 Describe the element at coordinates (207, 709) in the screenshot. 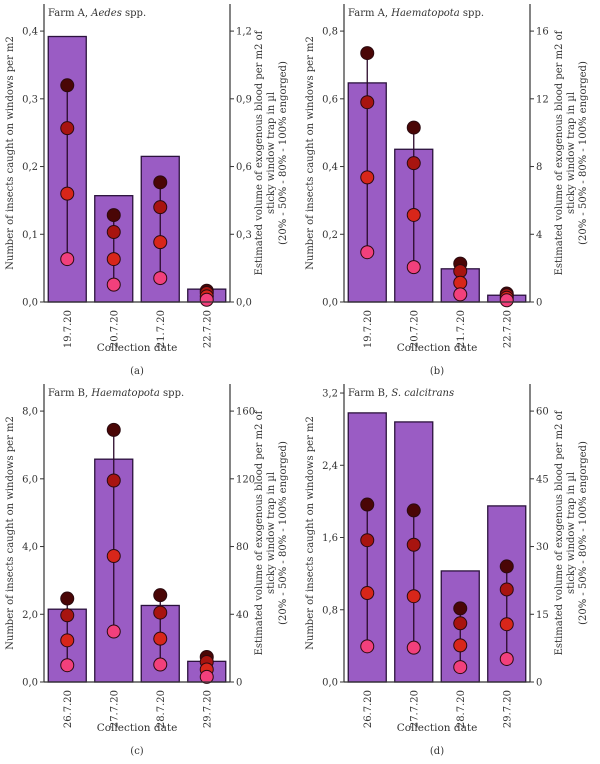

I see `x-tick-label: 29.7.20` at that location.